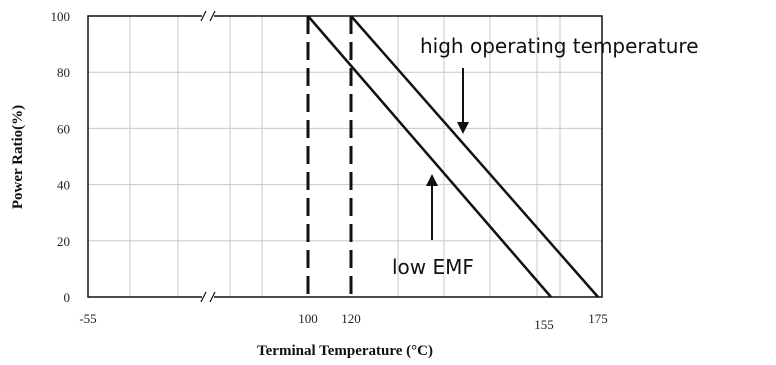 The width and height of the screenshot is (776, 365). I want to click on y-tick-label: 40, so click(63, 185).